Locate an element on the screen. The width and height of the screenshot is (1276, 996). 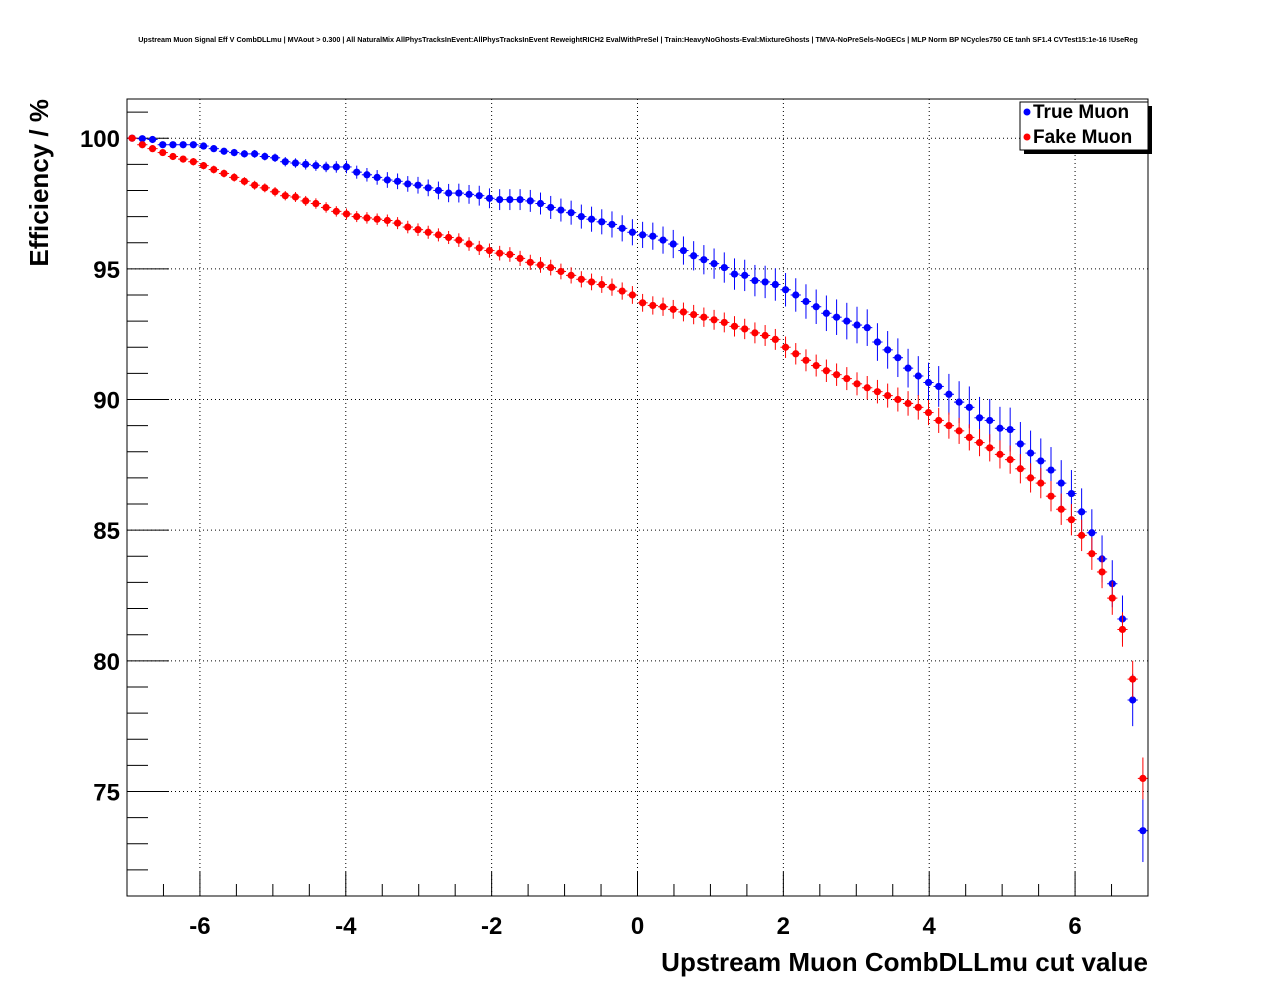
legend-marker-fake-muon is located at coordinates (1027, 137).